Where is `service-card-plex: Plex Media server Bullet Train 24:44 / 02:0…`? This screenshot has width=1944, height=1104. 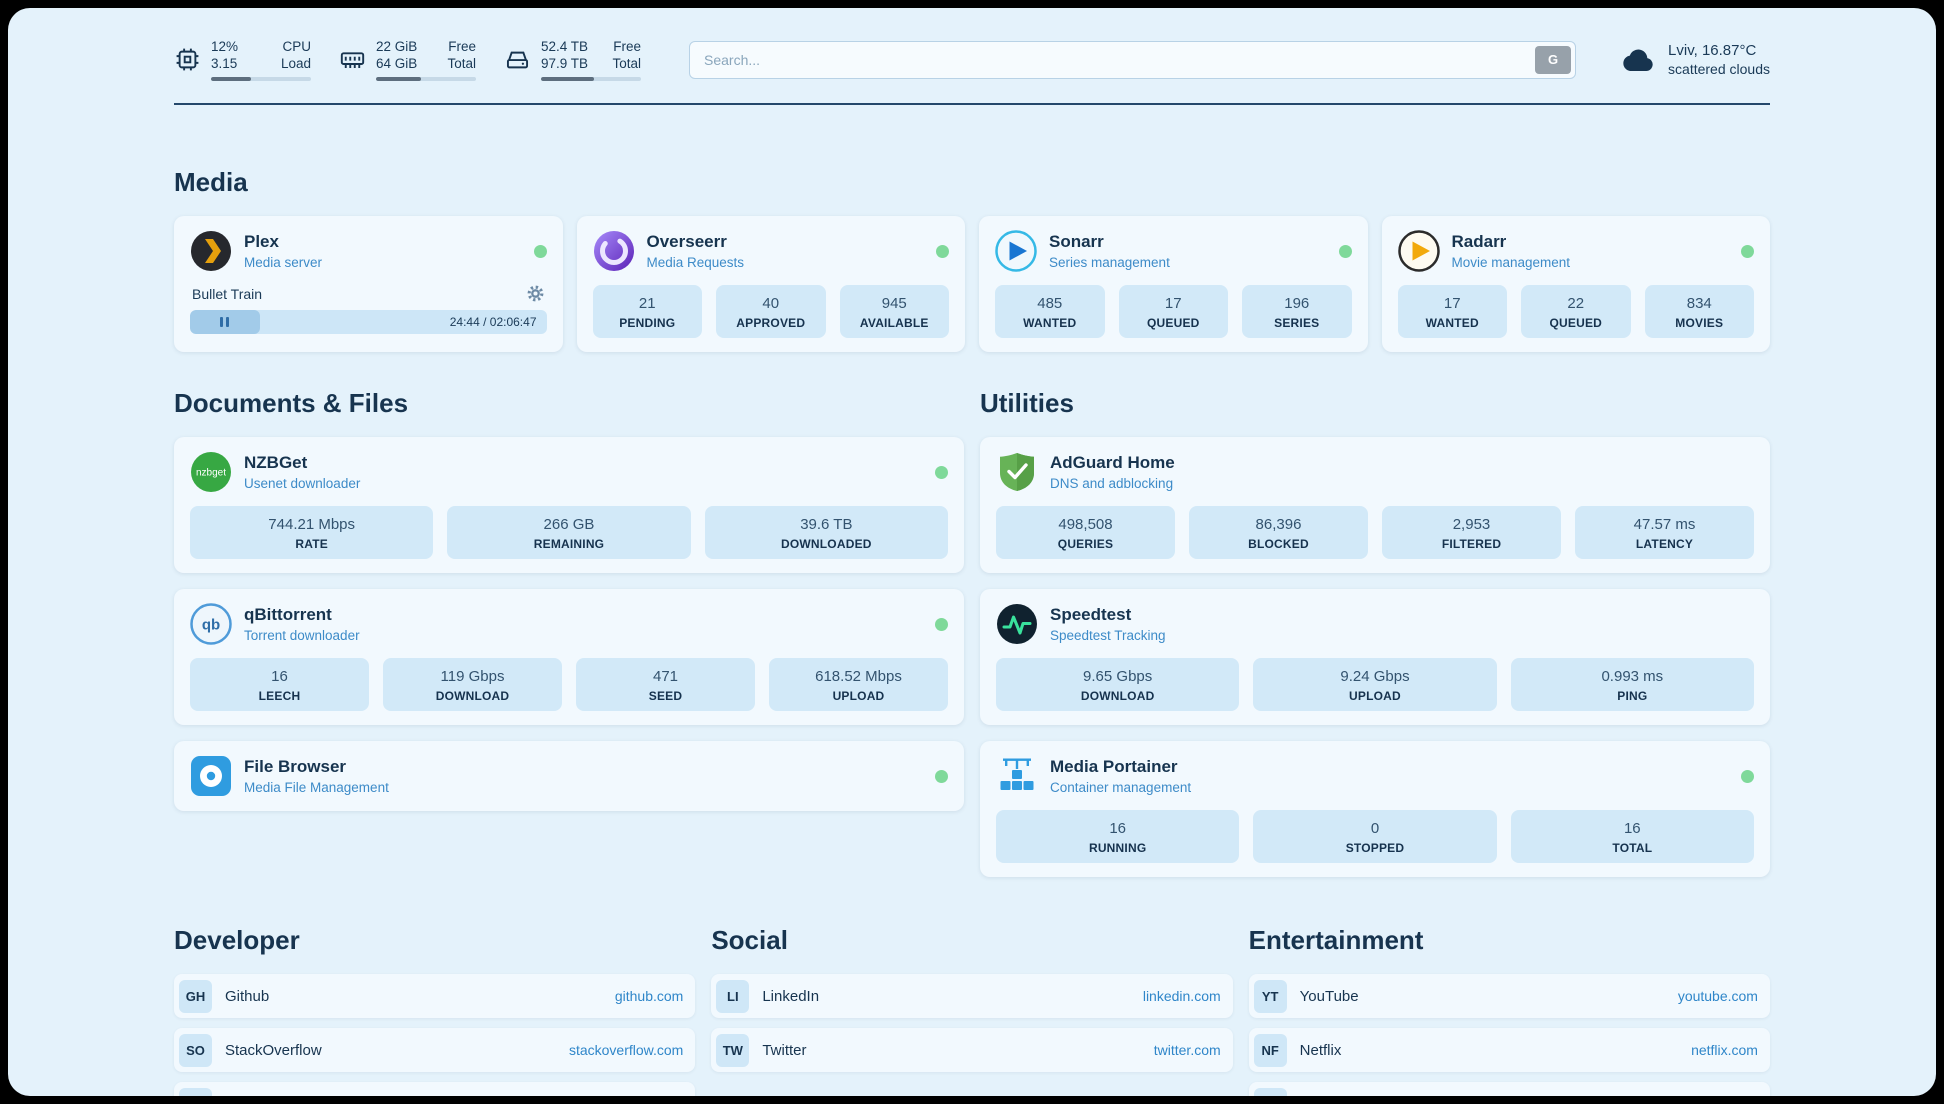
service-card-plex: Plex Media server Bullet Train 24:44 / 02:0… is located at coordinates (368, 284).